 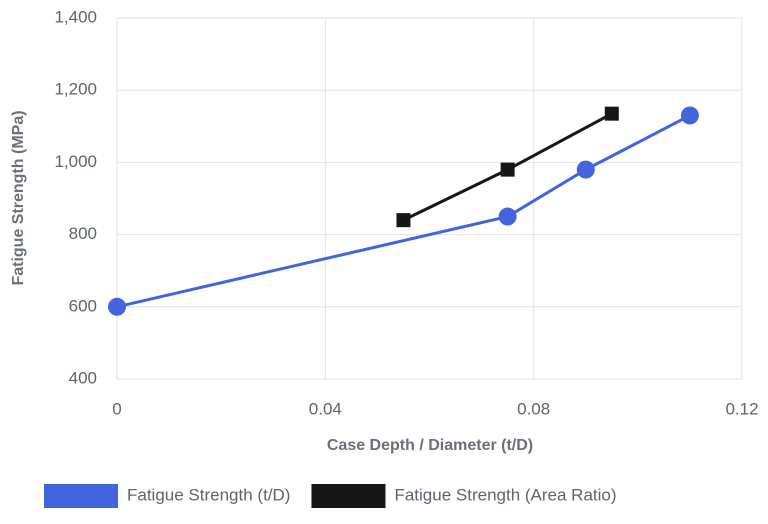 What do you see at coordinates (75, 161) in the screenshot?
I see `y-tick-label: 1,000` at bounding box center [75, 161].